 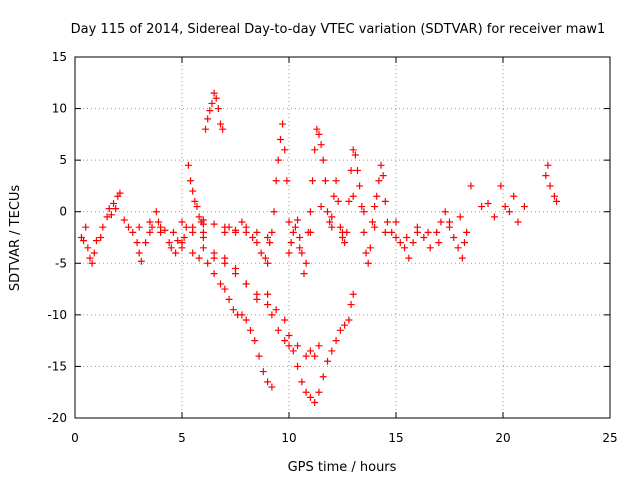 What do you see at coordinates (63, 212) in the screenshot?
I see `y-tick-label: 0` at bounding box center [63, 212].